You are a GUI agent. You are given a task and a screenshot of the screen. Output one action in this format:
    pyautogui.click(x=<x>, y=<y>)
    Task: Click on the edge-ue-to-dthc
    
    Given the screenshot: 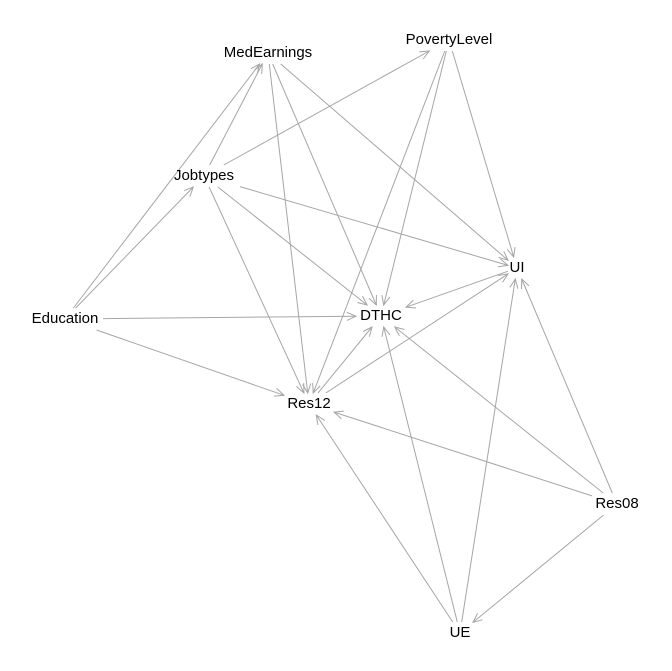 What is the action you would take?
    pyautogui.click(x=419, y=474)
    